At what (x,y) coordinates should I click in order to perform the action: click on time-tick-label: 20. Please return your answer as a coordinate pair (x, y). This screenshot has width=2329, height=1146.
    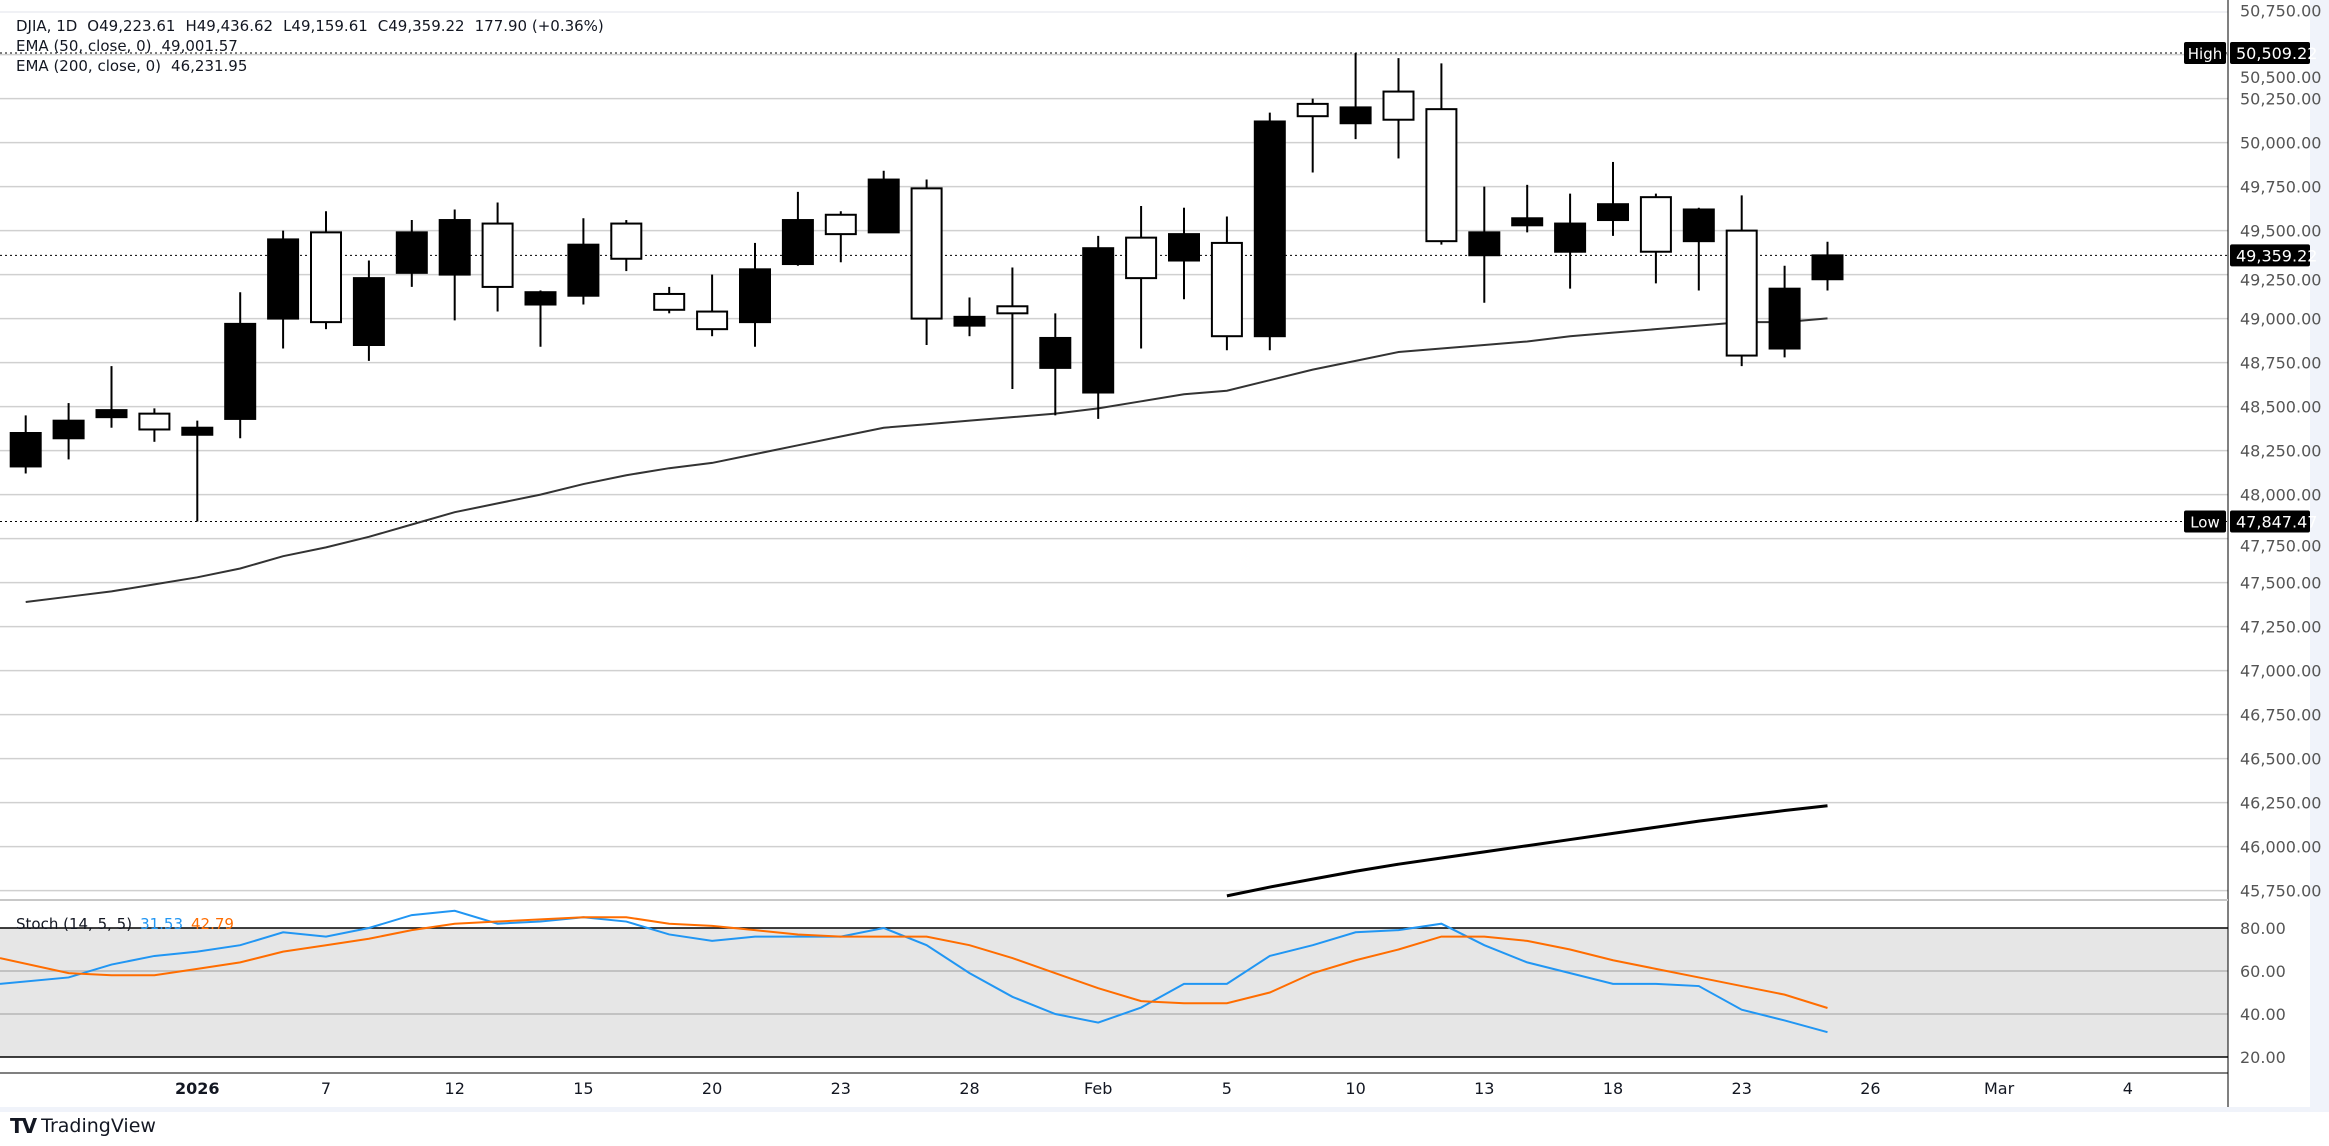
    Looking at the image, I should click on (712, 1088).